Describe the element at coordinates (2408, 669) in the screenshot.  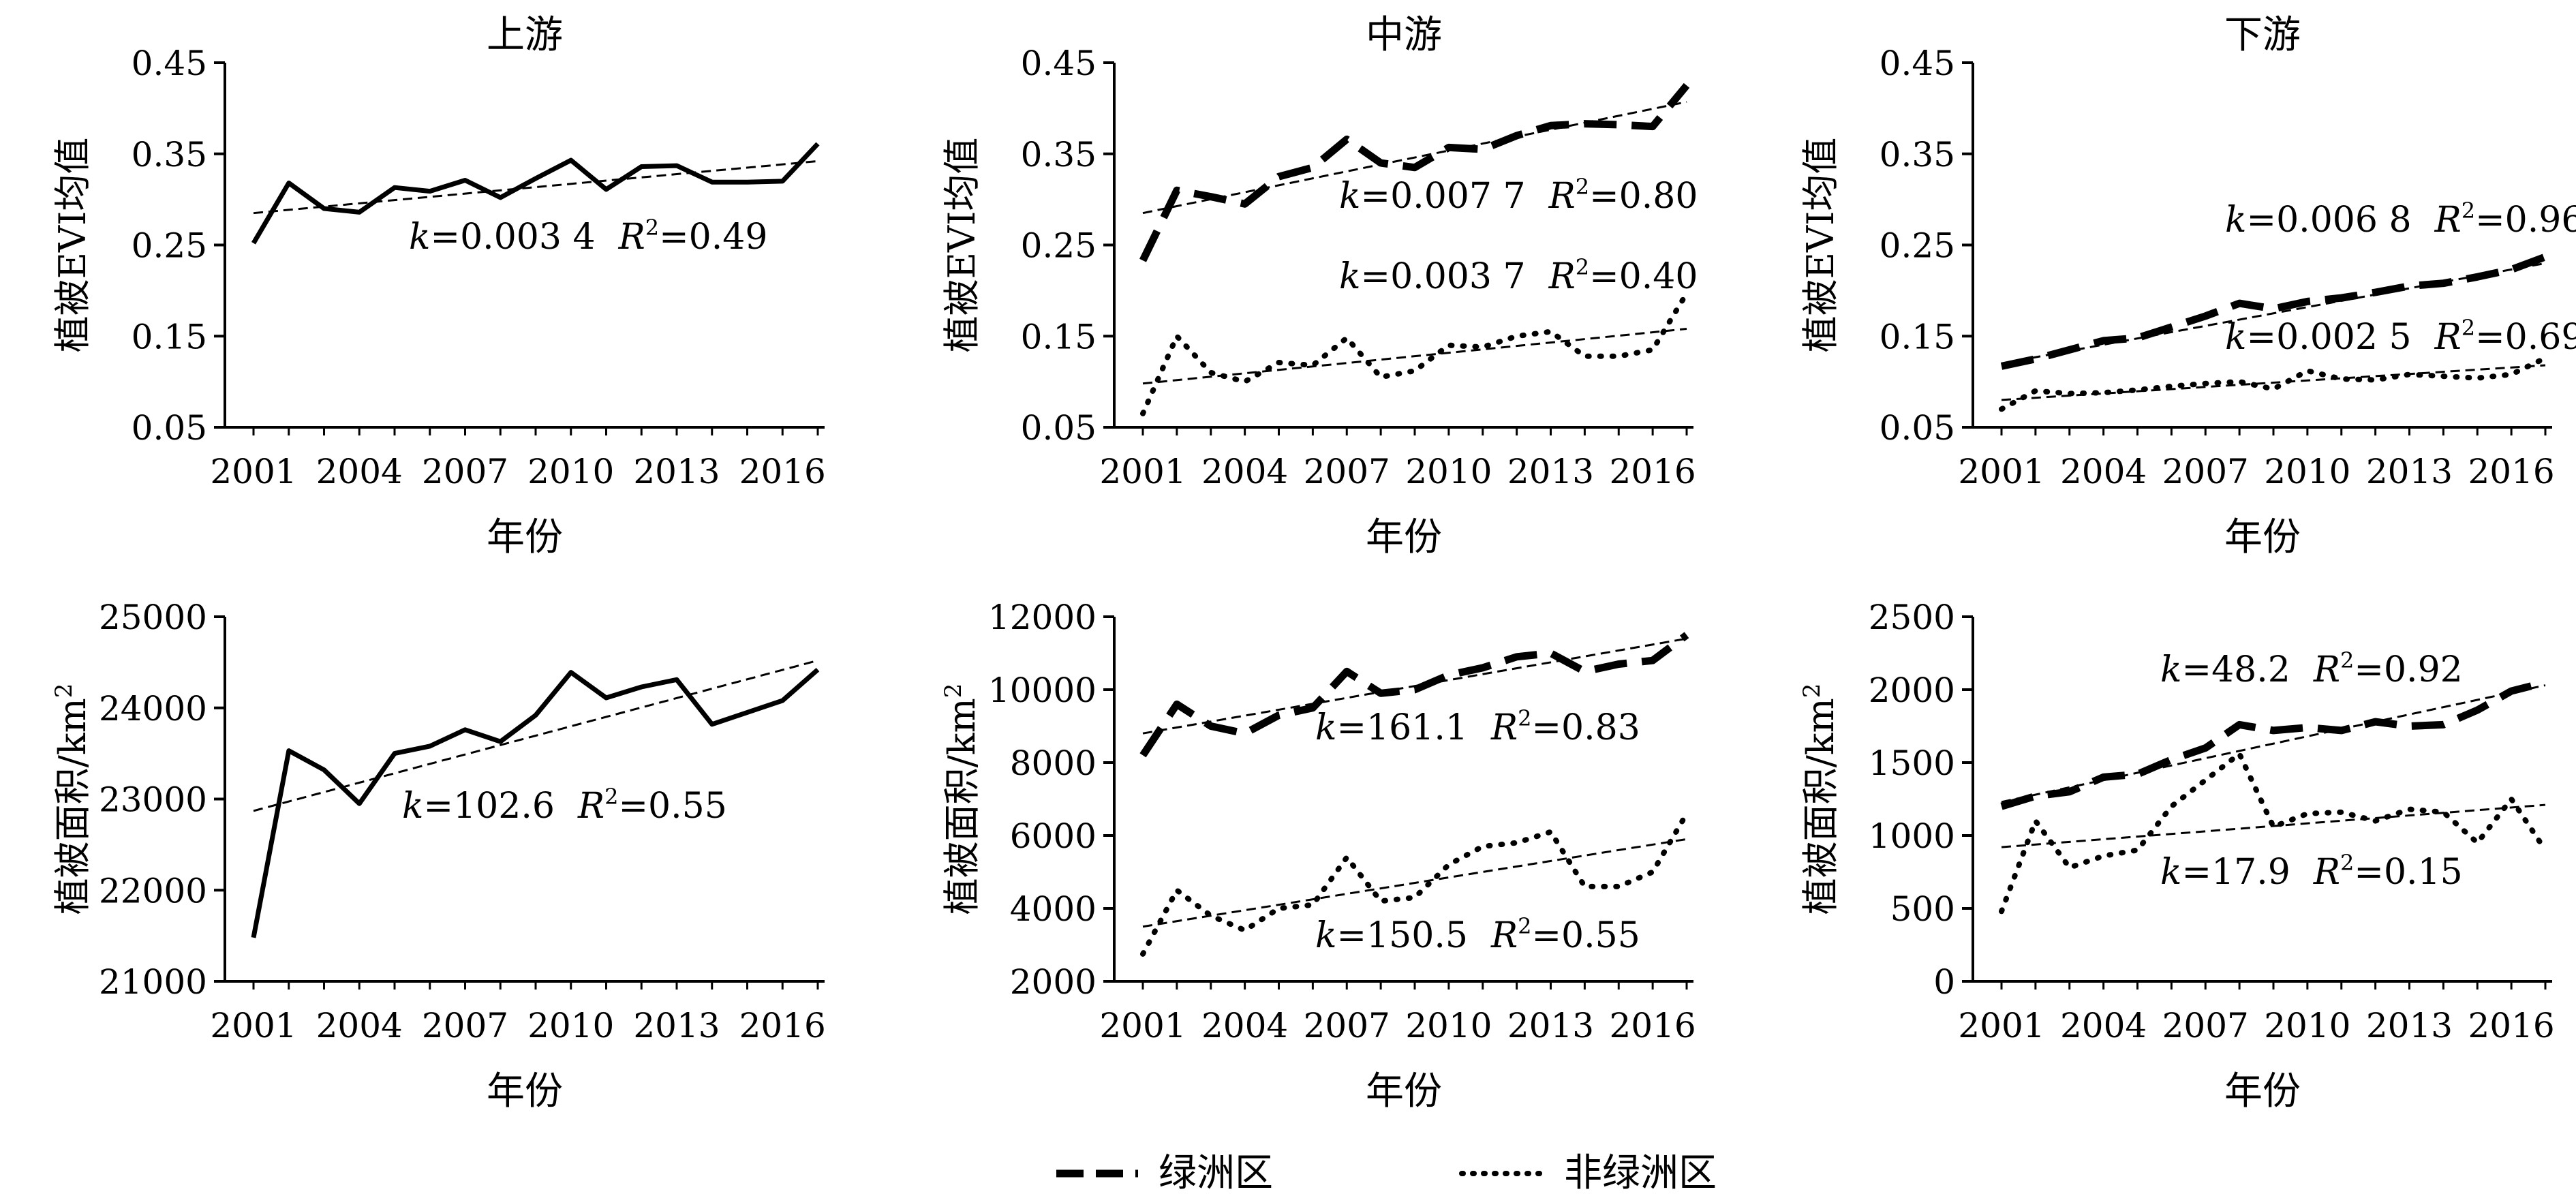
I see `r2-value: =0.92` at that location.